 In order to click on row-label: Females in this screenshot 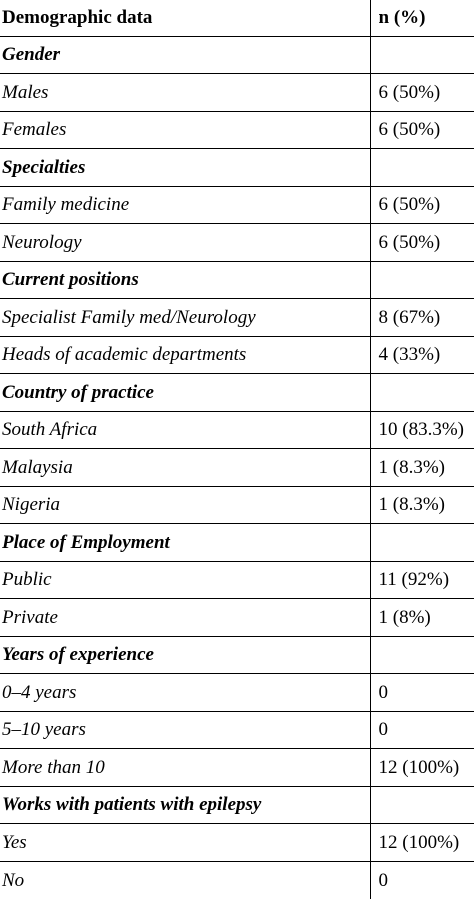, I will do `click(185, 129)`.